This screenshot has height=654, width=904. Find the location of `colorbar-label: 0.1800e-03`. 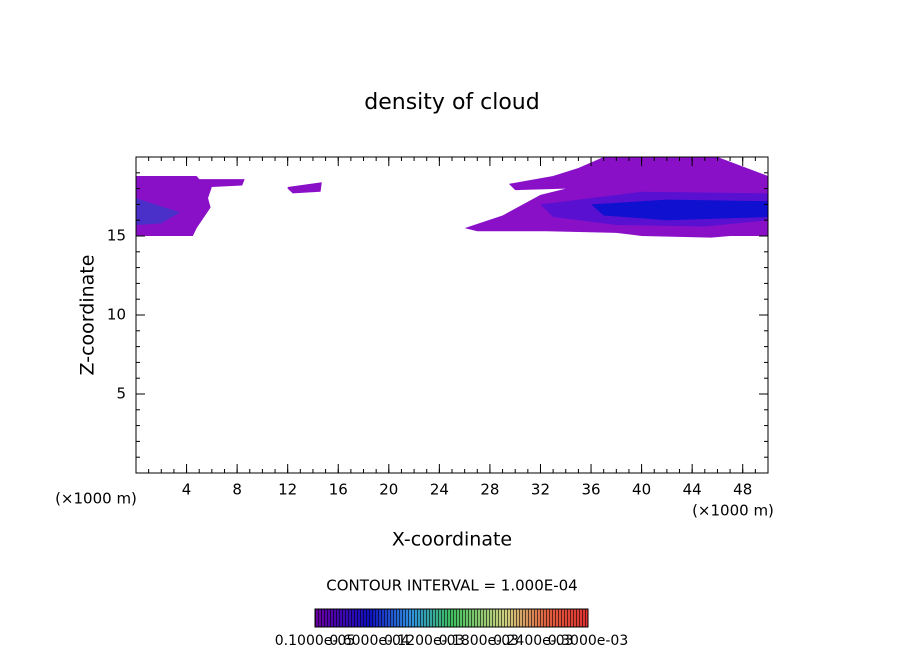

colorbar-label: 0.1800e-03 is located at coordinates (479, 641).